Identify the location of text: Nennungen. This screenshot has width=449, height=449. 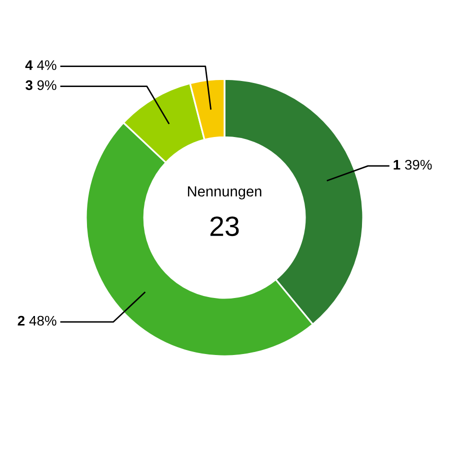
(225, 193).